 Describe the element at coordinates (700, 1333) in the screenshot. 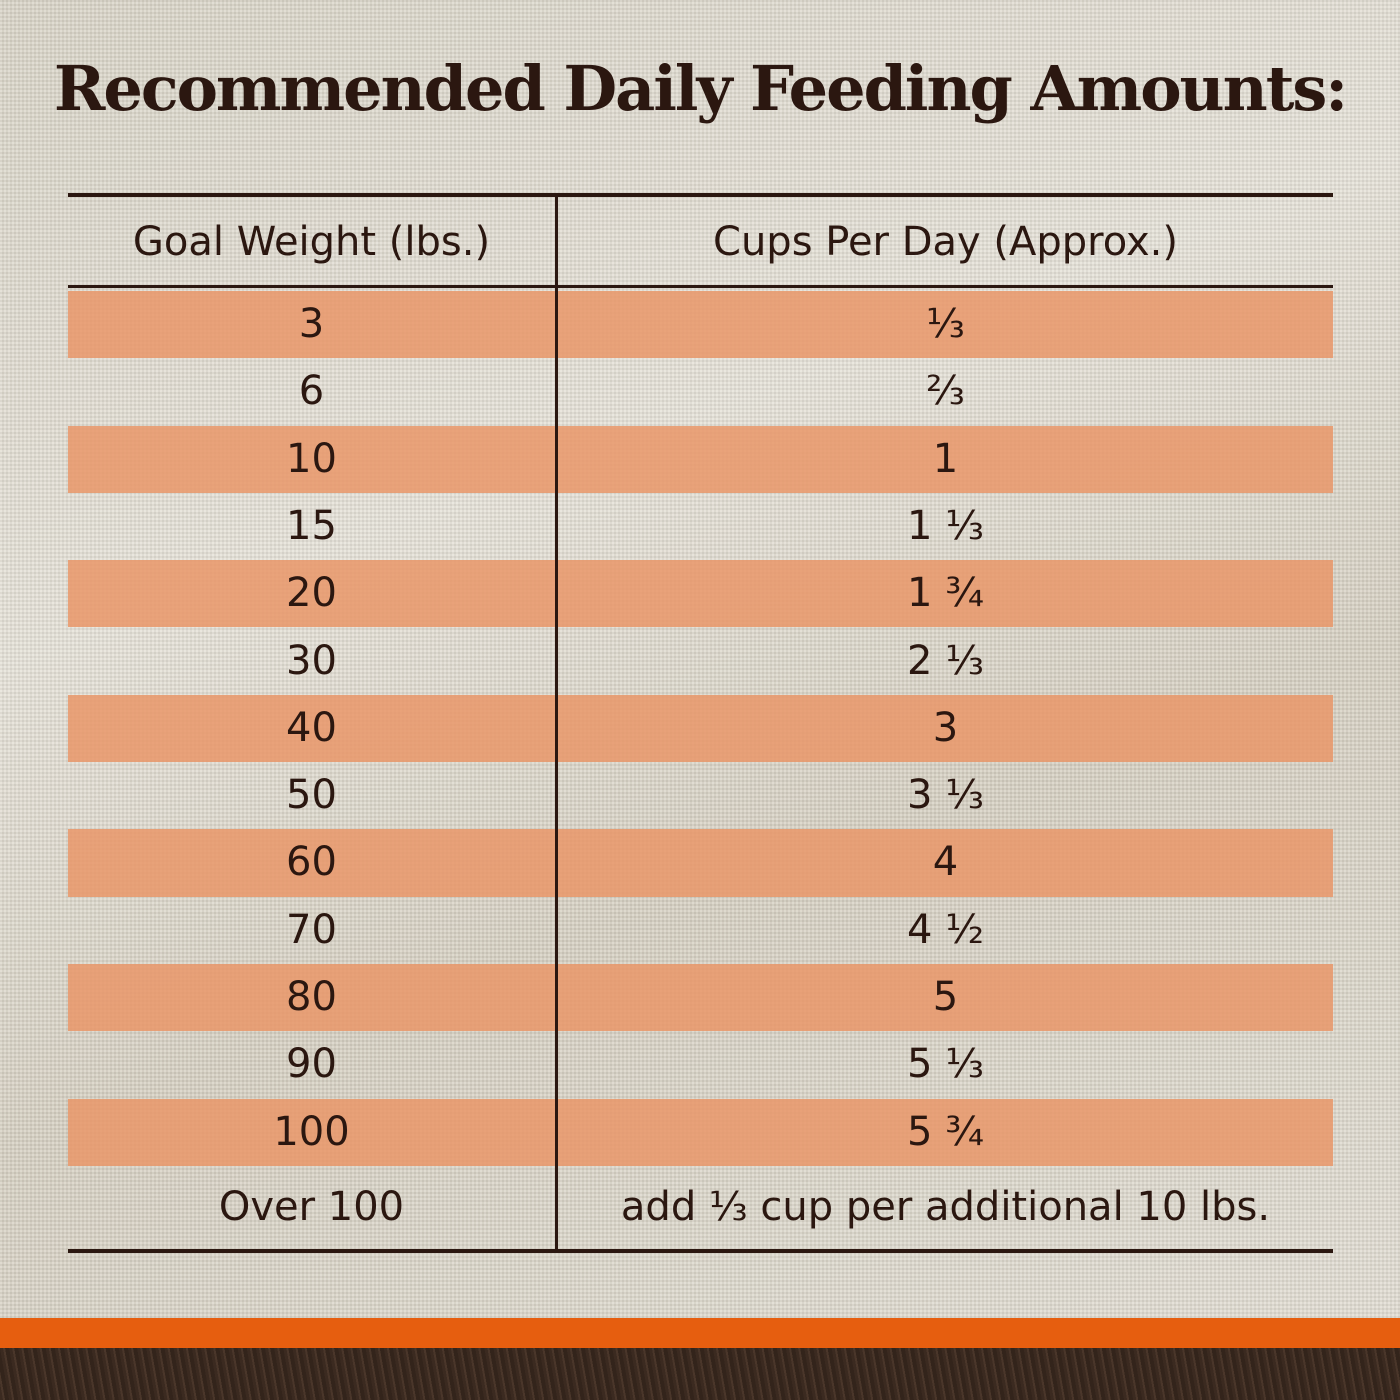

I see `accent-bar` at that location.